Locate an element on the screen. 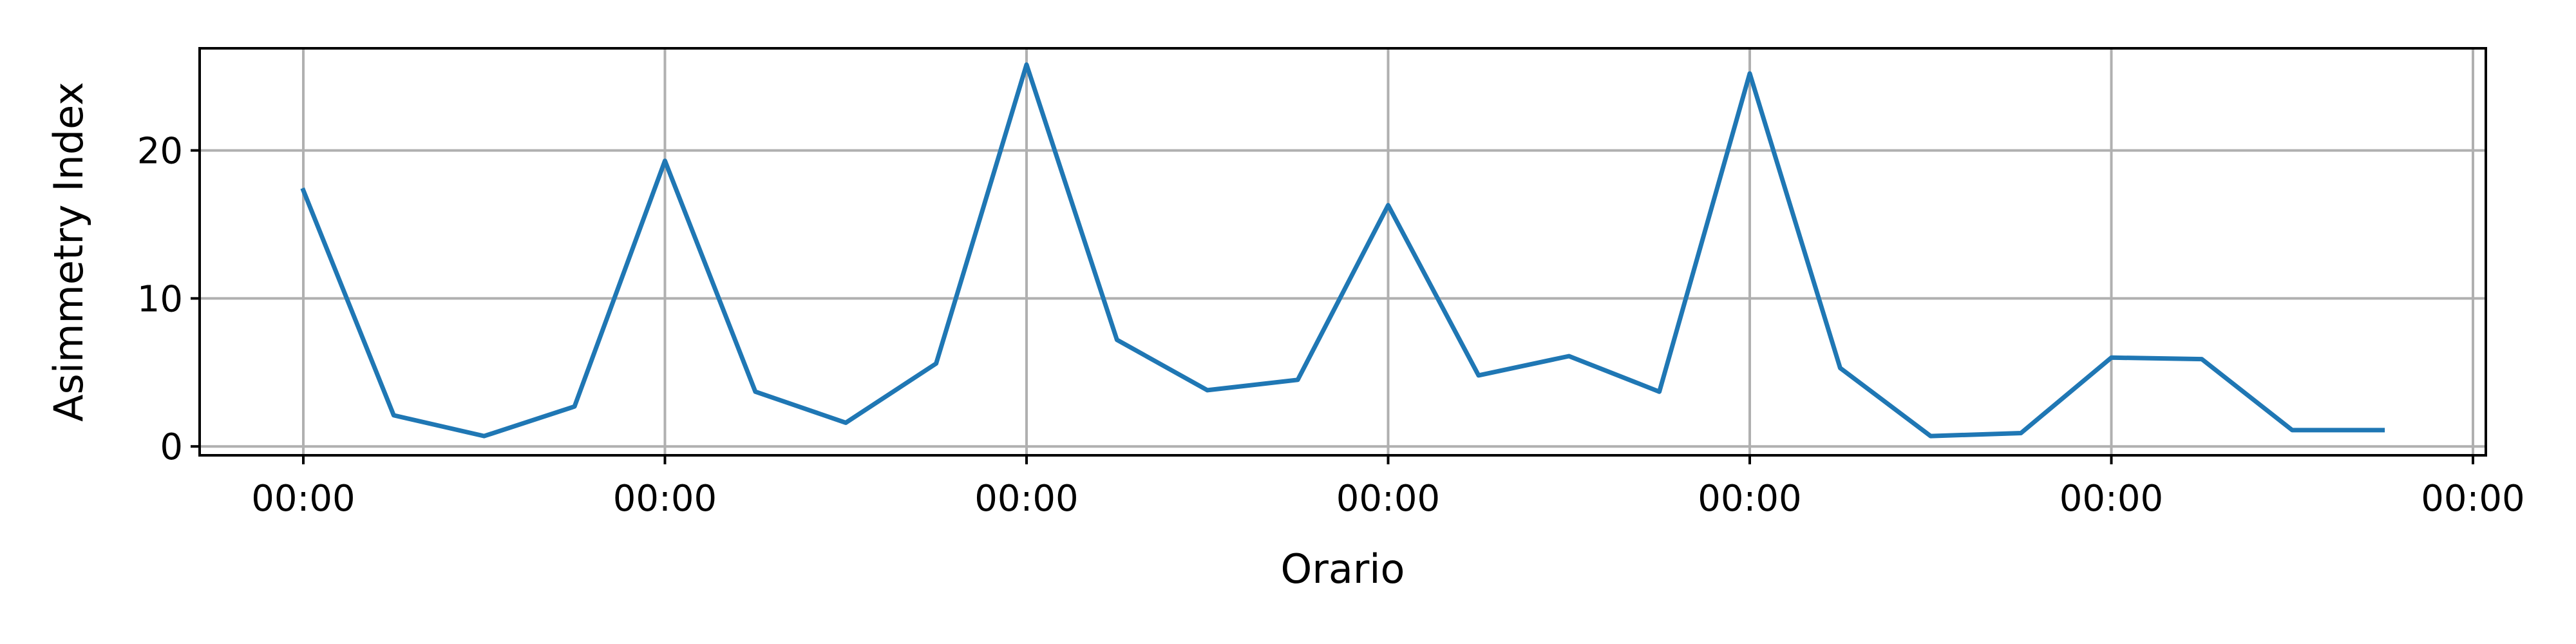 The height and width of the screenshot is (644, 2576). y-tick-label: 0 is located at coordinates (171, 447).